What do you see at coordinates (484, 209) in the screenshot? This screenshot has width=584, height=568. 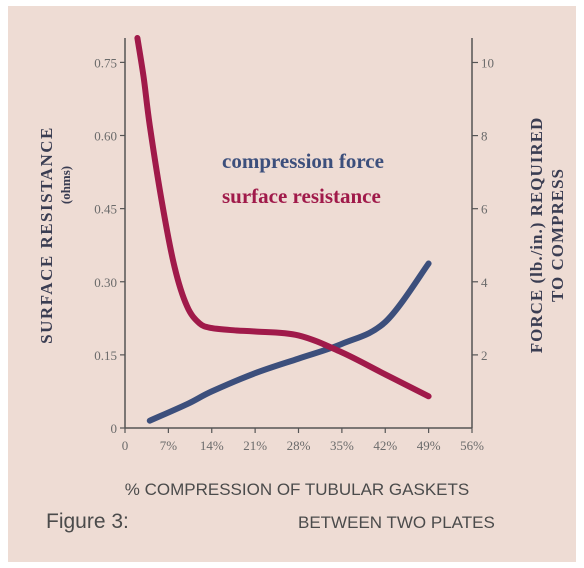 I see `y-right-tick-label: 6` at bounding box center [484, 209].